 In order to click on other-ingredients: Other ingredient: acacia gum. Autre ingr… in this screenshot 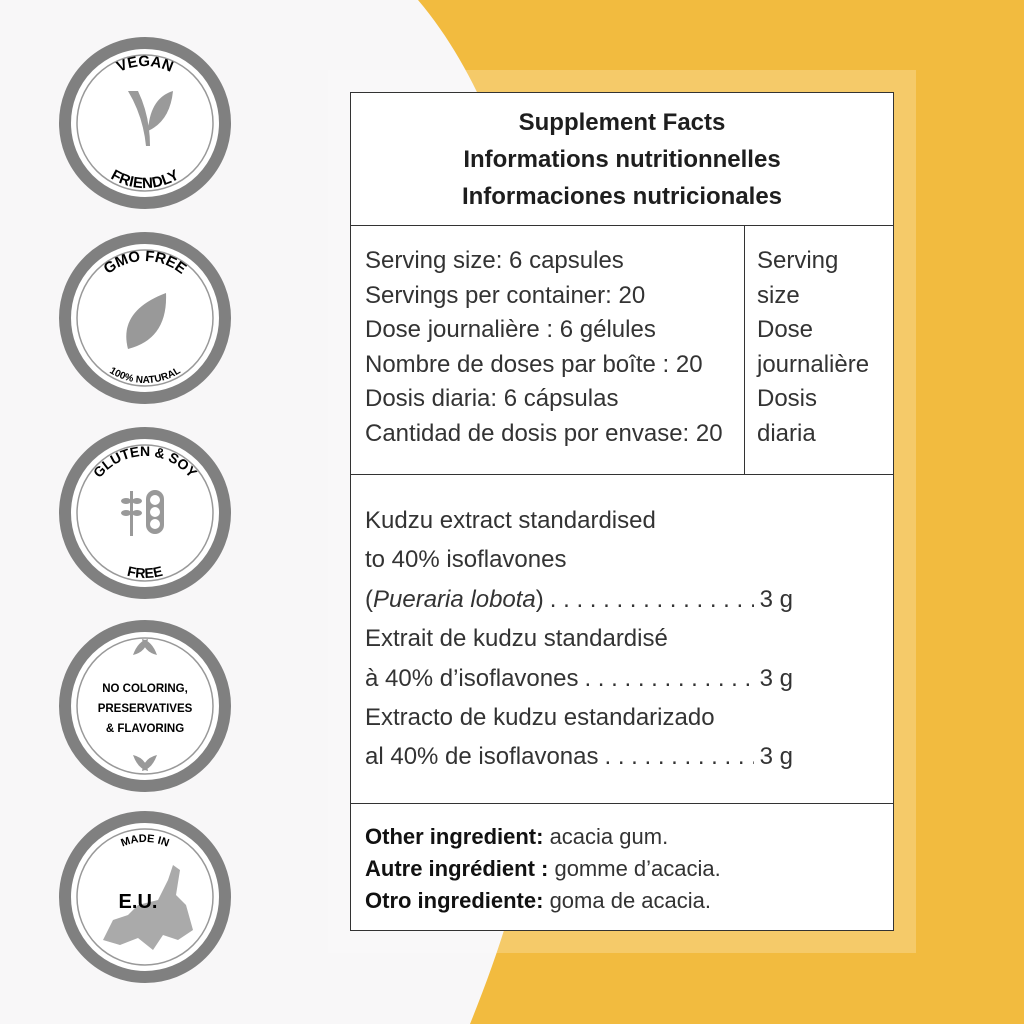, I will do `click(622, 860)`.